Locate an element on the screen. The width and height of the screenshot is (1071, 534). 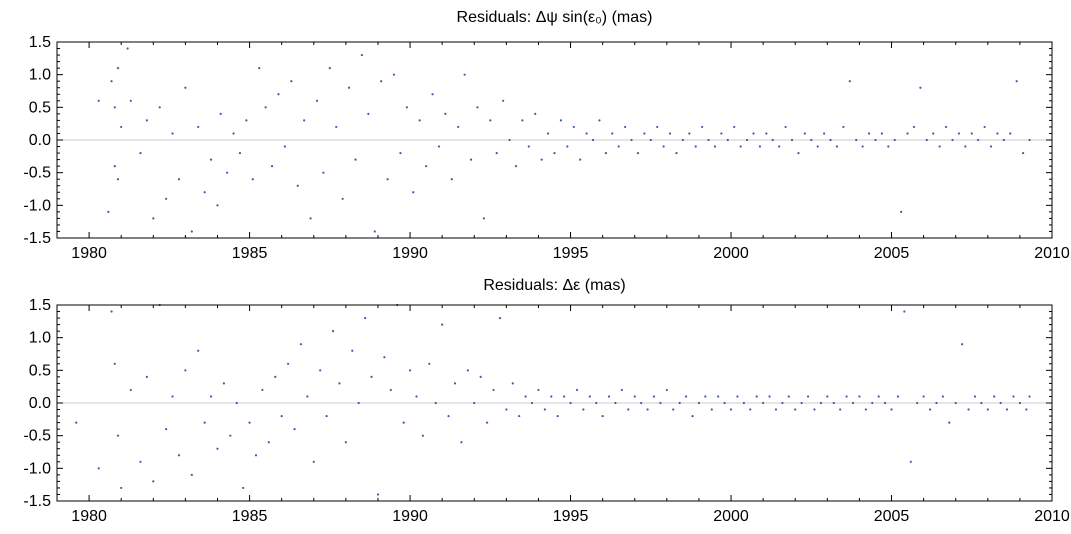
chart-title: Residuals: Δε (mas) is located at coordinates (554, 285).